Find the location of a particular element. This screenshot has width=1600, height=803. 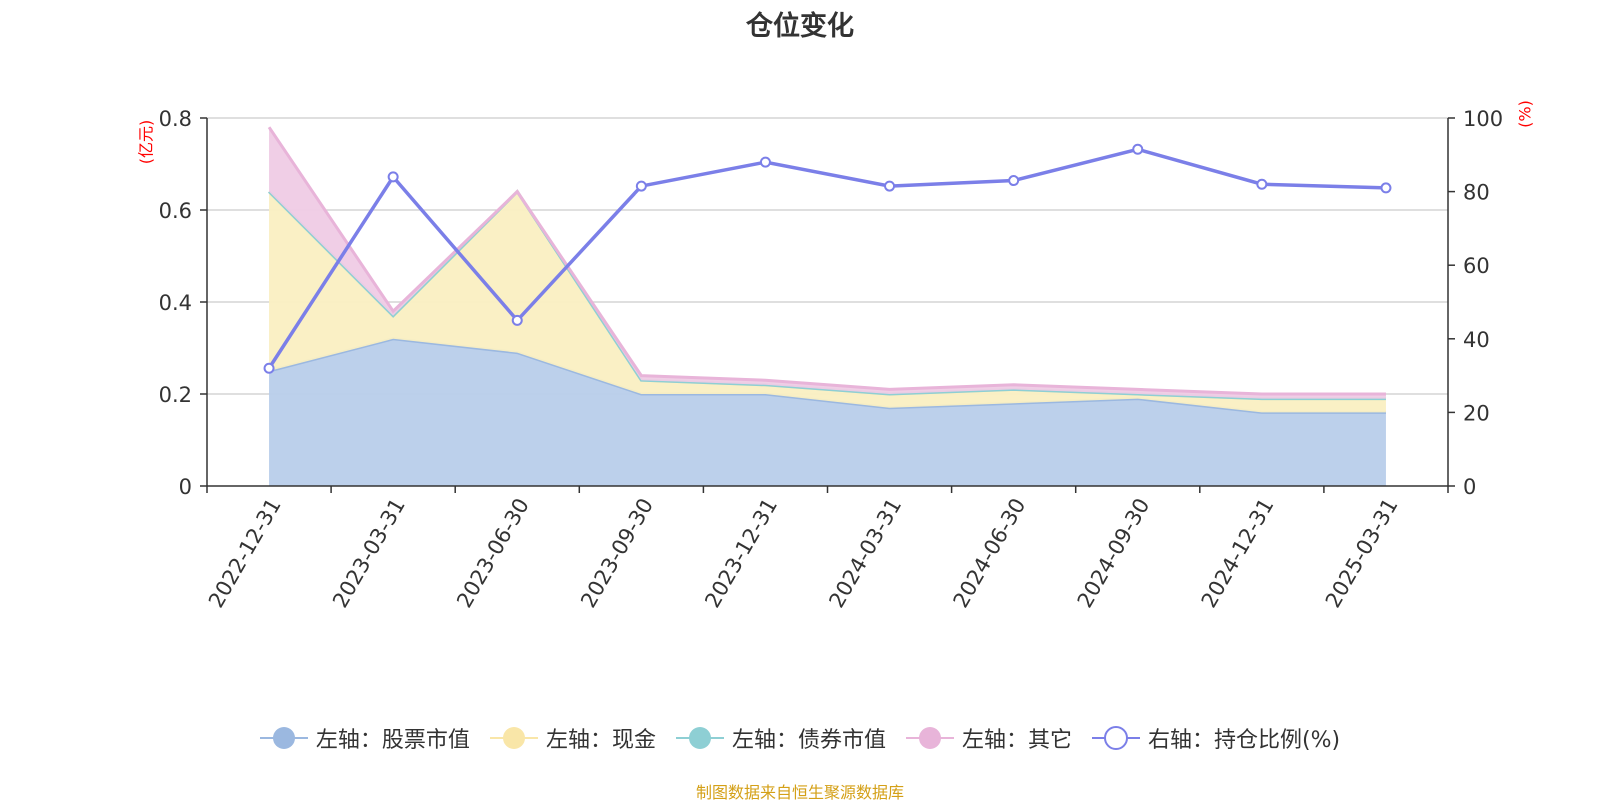

x-tick-label: 2024-09-30 is located at coordinates (1114, 553).